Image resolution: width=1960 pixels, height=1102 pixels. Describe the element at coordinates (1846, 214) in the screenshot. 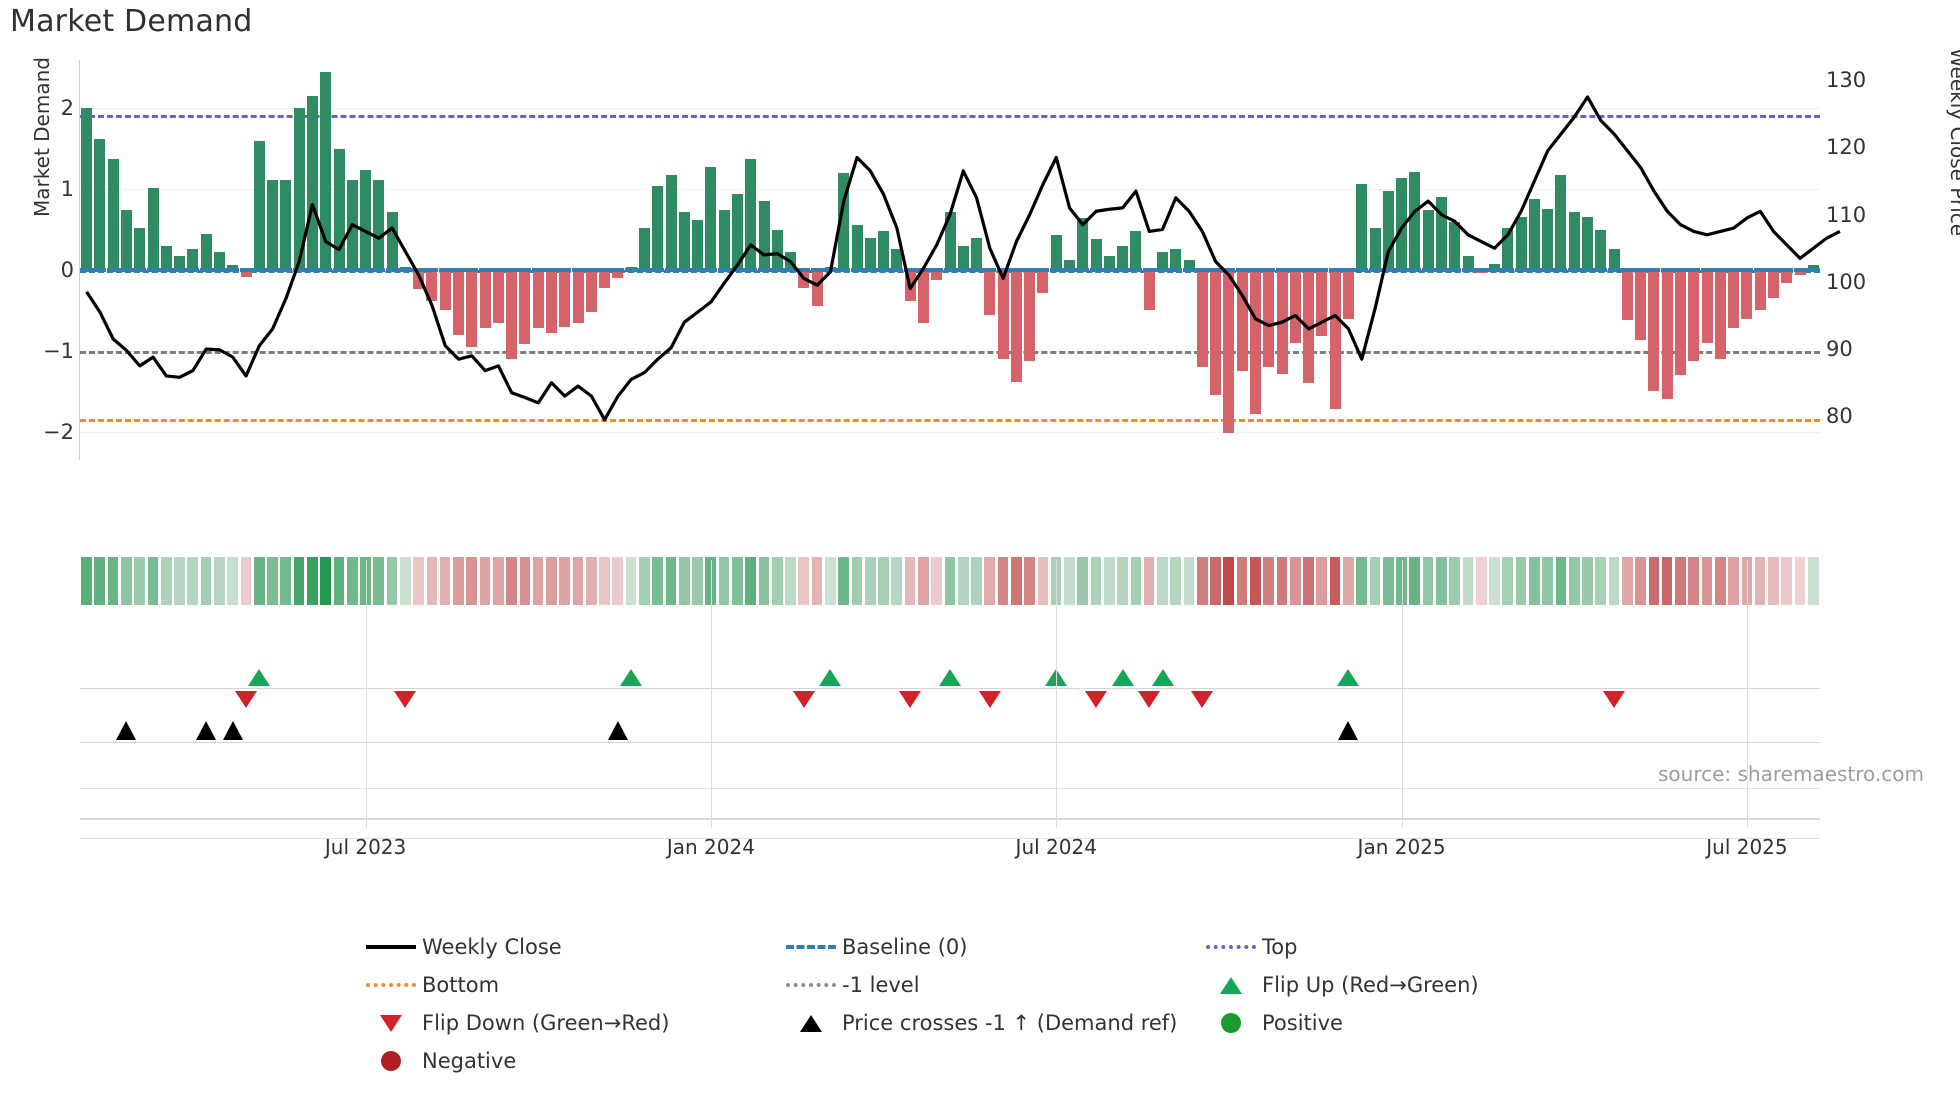

I see `y-tick-right: 110` at that location.